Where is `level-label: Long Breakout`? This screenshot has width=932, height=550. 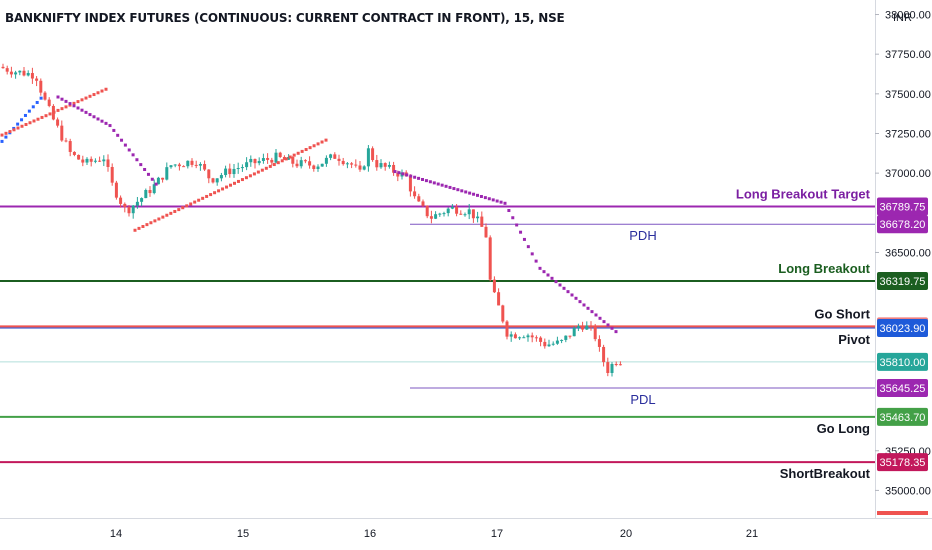 level-label: Long Breakout is located at coordinates (824, 268).